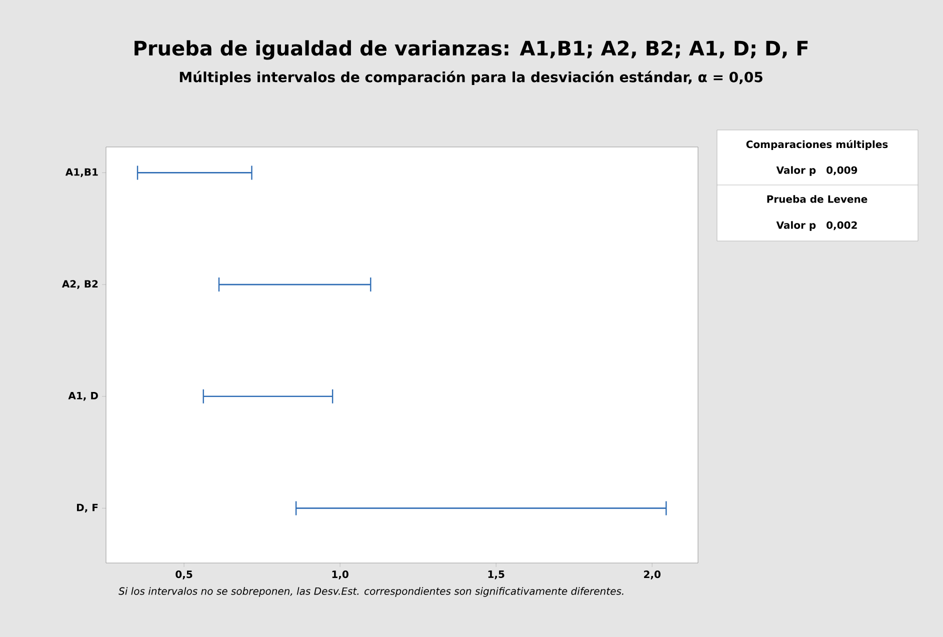 Image resolution: width=943 pixels, height=637 pixels. Describe the element at coordinates (471, 78) in the screenshot. I see `chart-subtitle: Múltiples intervalos de comparación para la desviación estándar, α = 0,05` at that location.